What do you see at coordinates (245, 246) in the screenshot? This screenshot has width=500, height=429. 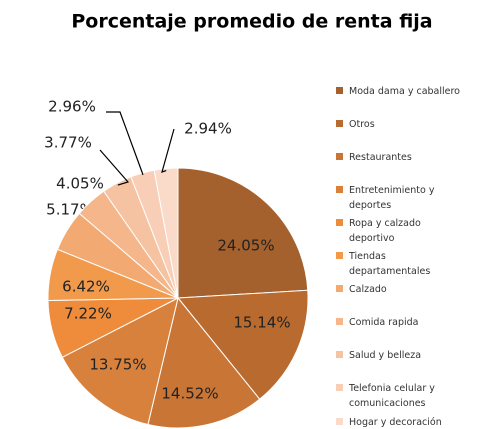 I see `data-label: 24.05%` at bounding box center [245, 246].